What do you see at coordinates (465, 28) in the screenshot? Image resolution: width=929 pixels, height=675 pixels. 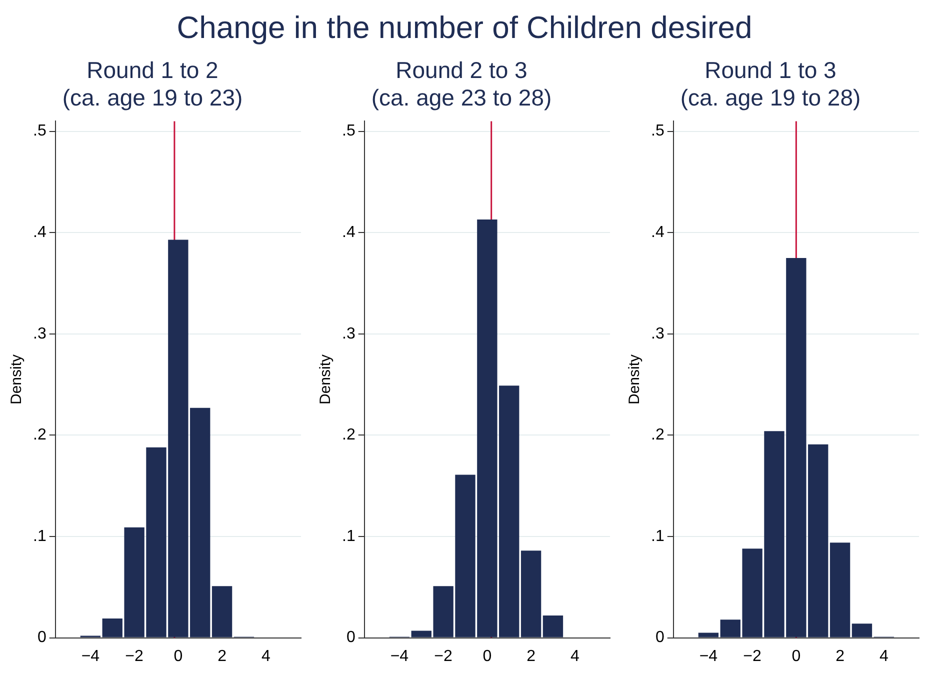 I see `text: Change in the number of Children desired` at bounding box center [465, 28].